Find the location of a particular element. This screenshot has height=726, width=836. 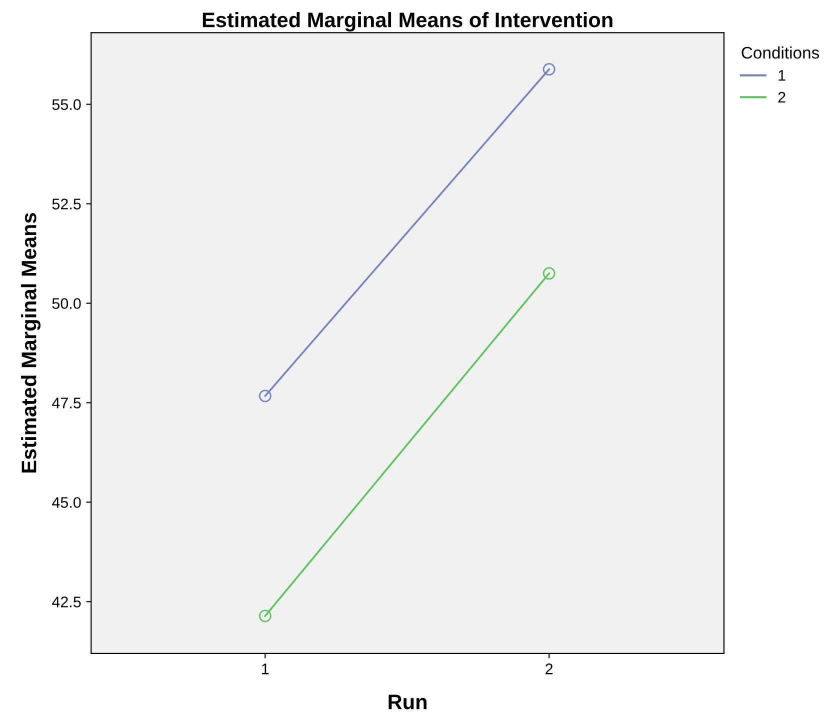

chart-title: Estimated Marginal Means of Intervention is located at coordinates (407, 22).